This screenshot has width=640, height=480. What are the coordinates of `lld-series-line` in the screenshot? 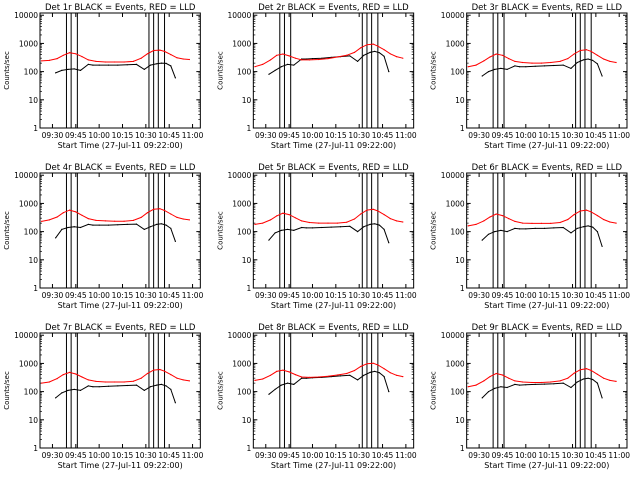 It's located at (115, 56).